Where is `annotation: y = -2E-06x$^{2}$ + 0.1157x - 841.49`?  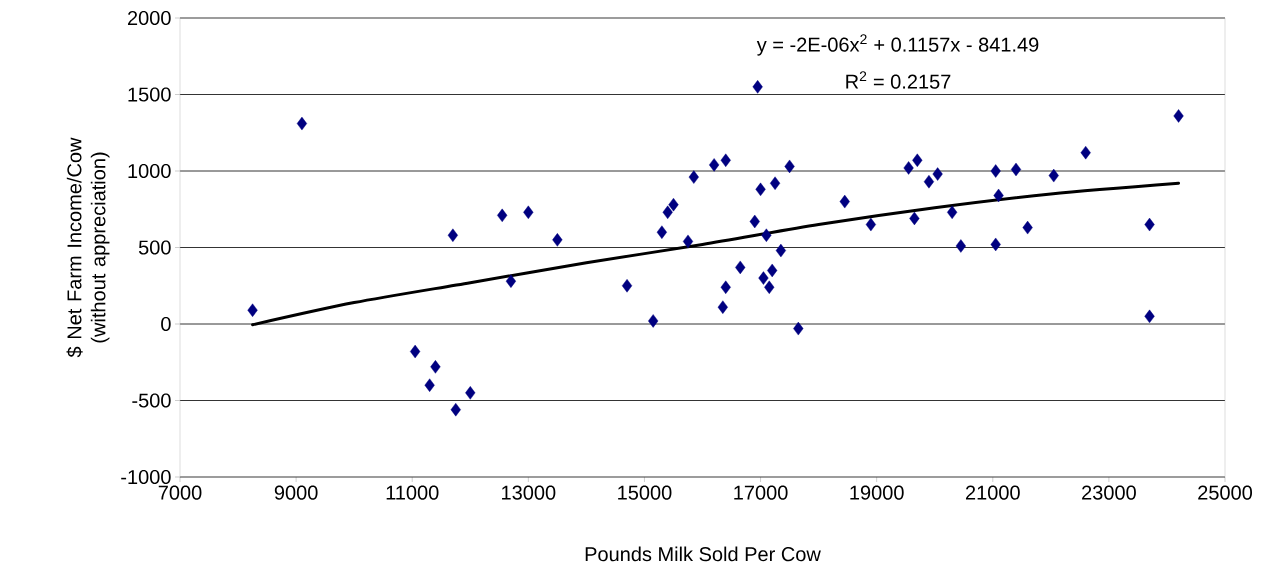
annotation: y = -2E-06x$^{2}$ + 0.1157x - 841.49 is located at coordinates (897, 45).